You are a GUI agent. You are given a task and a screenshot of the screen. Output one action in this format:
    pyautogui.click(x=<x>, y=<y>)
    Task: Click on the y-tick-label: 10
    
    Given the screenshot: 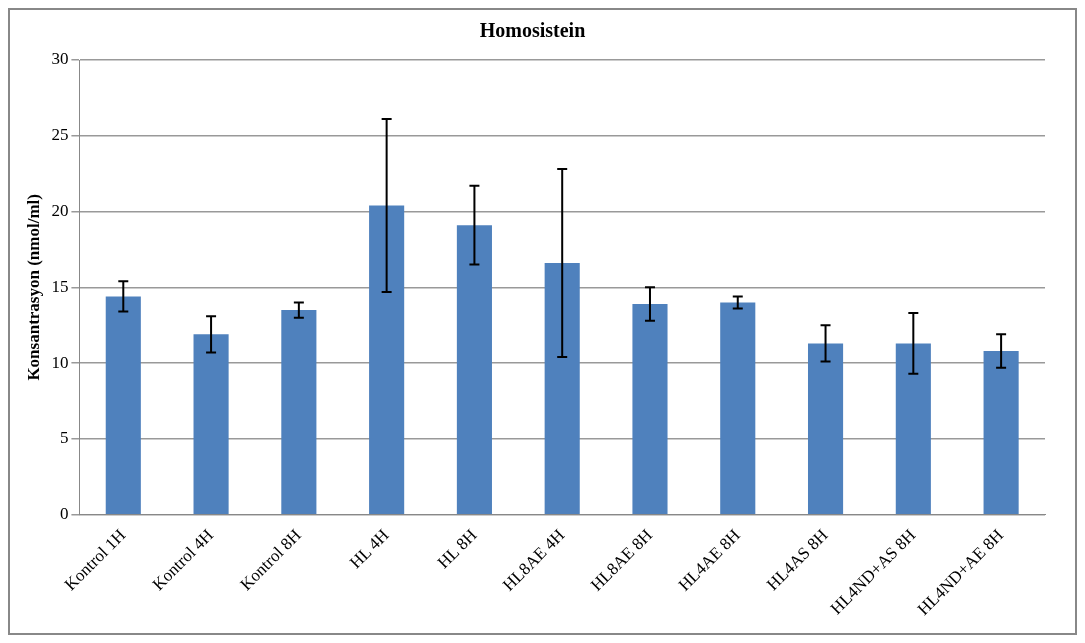 What is the action you would take?
    pyautogui.click(x=60, y=362)
    